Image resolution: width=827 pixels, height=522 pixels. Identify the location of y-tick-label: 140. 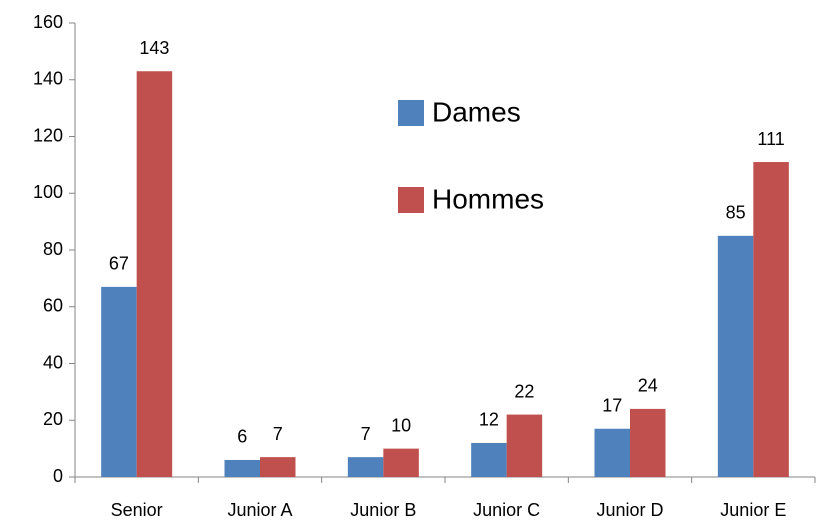
(48, 79).